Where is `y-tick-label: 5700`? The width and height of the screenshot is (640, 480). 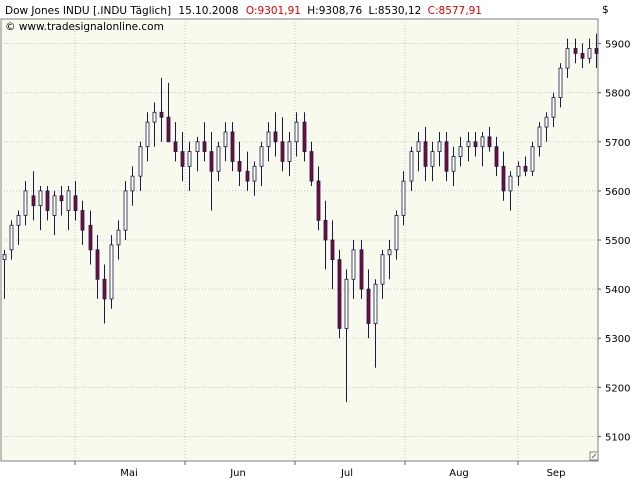
y-tick-label: 5700 is located at coordinates (617, 143).